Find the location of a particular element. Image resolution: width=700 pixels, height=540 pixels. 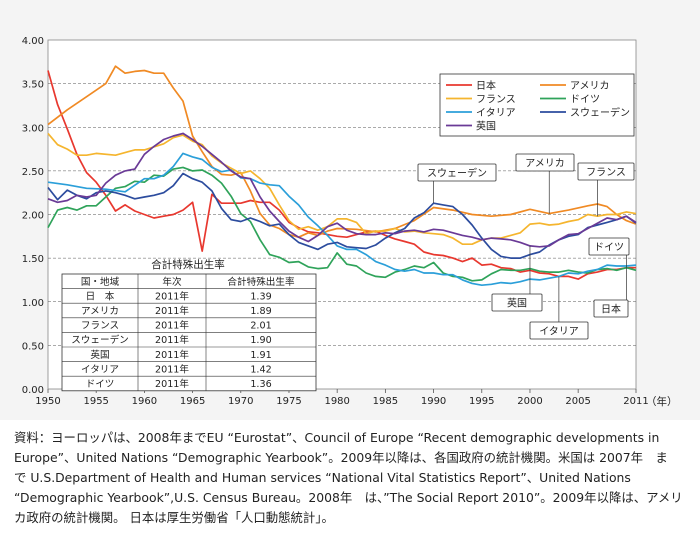

table-cell: 1.89 is located at coordinates (260, 311).